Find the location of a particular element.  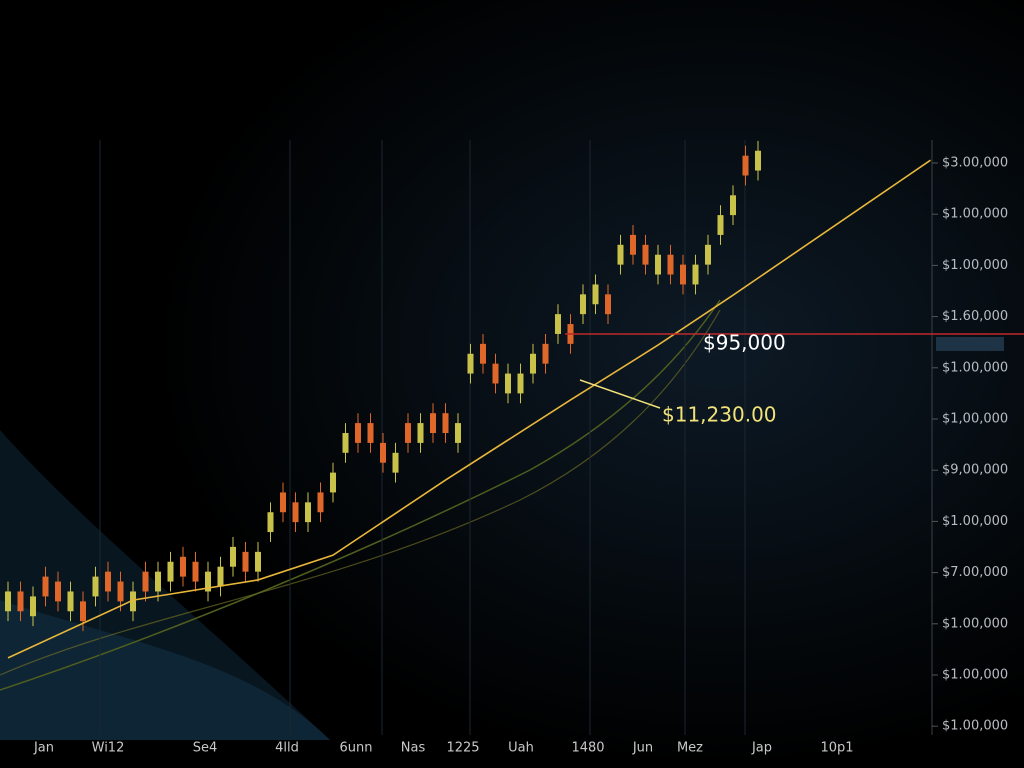

y-tick-label: $1.60,000 is located at coordinates (975, 316).